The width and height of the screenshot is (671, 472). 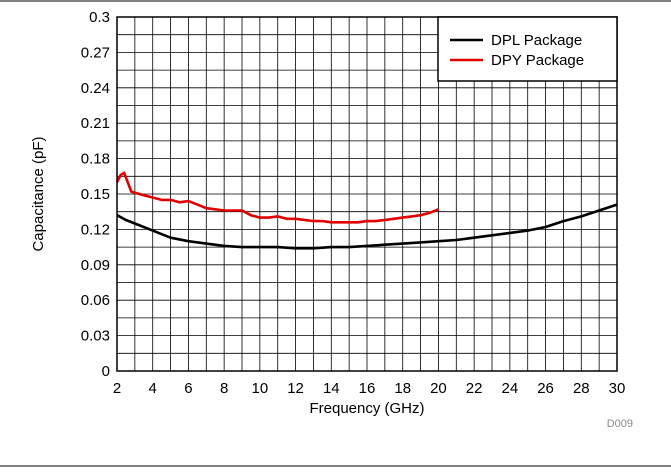 What do you see at coordinates (117, 388) in the screenshot?
I see `x-tick-label: 2` at bounding box center [117, 388].